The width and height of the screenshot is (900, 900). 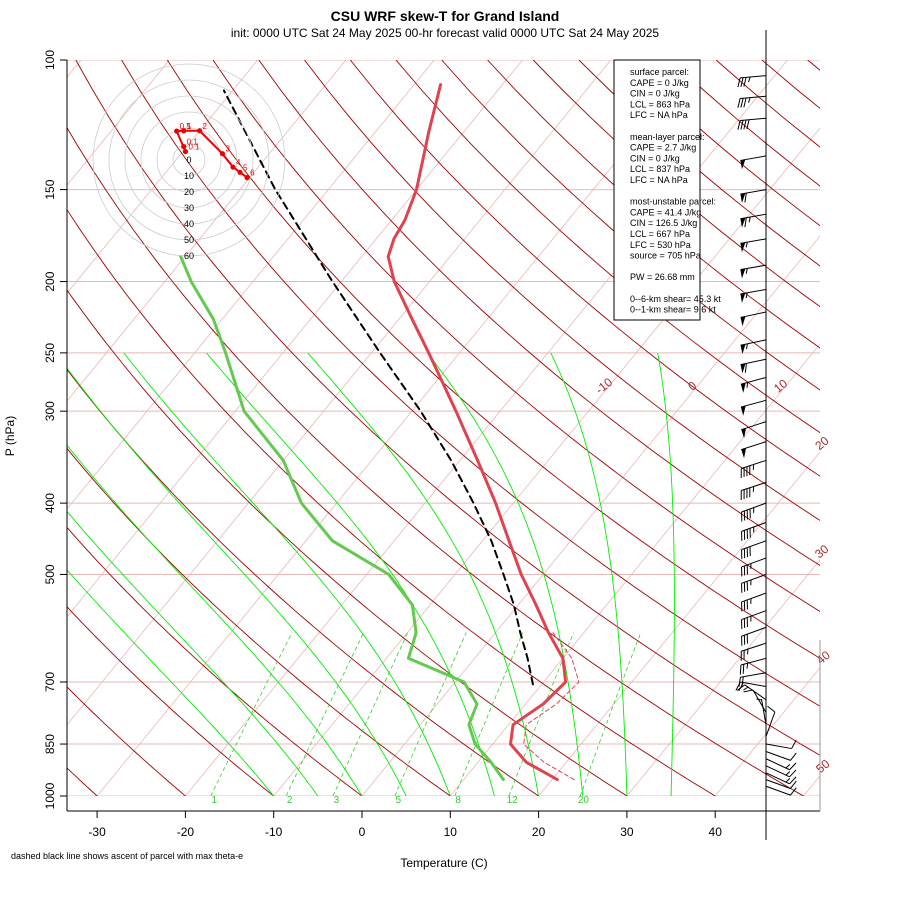 What do you see at coordinates (238, 162) in the screenshot?
I see `hodograph-point-label: 4` at bounding box center [238, 162].